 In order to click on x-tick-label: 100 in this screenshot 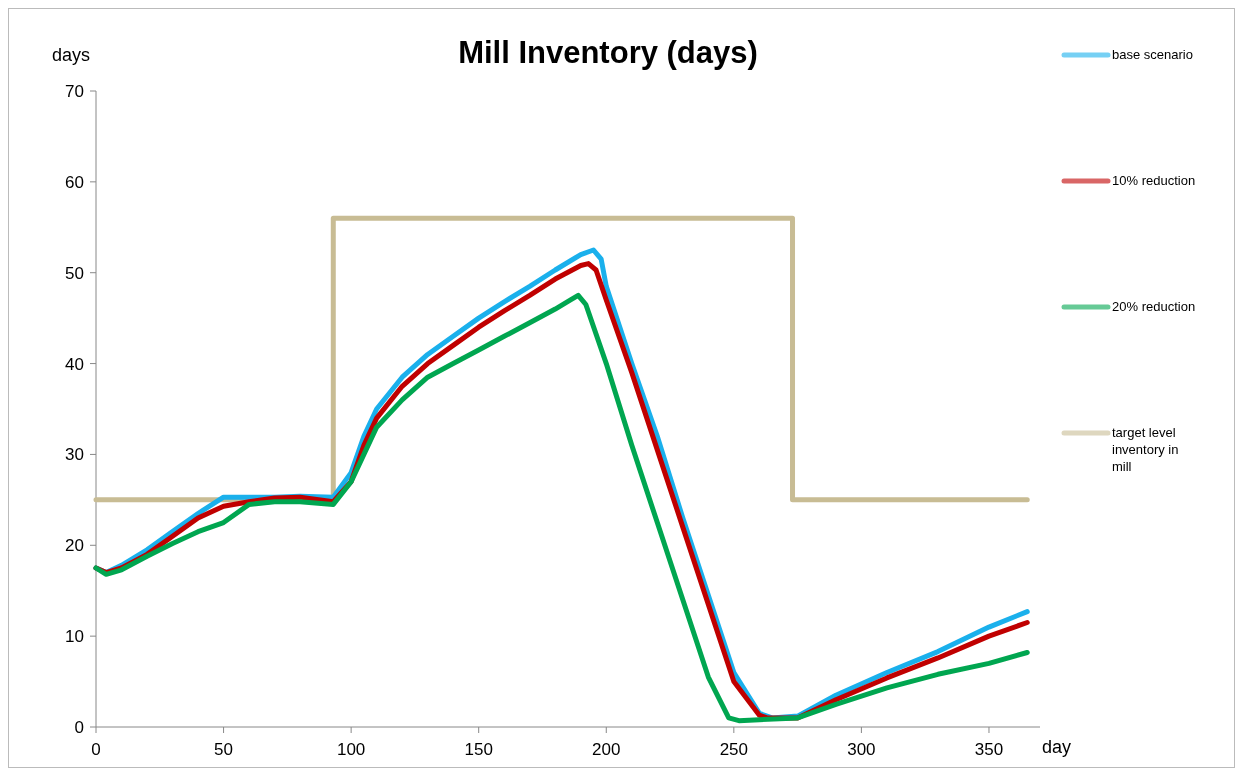, I will do `click(351, 749)`.